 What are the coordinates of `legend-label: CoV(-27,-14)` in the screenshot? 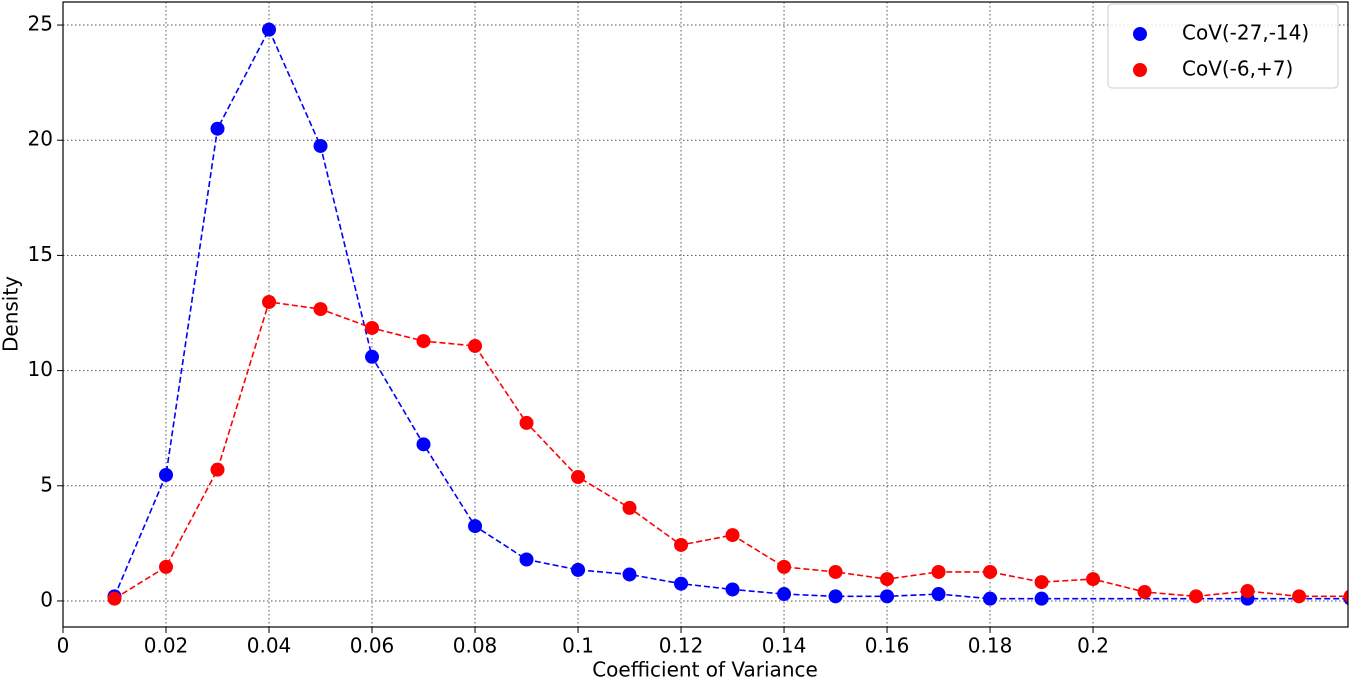 It's located at (1245, 33).